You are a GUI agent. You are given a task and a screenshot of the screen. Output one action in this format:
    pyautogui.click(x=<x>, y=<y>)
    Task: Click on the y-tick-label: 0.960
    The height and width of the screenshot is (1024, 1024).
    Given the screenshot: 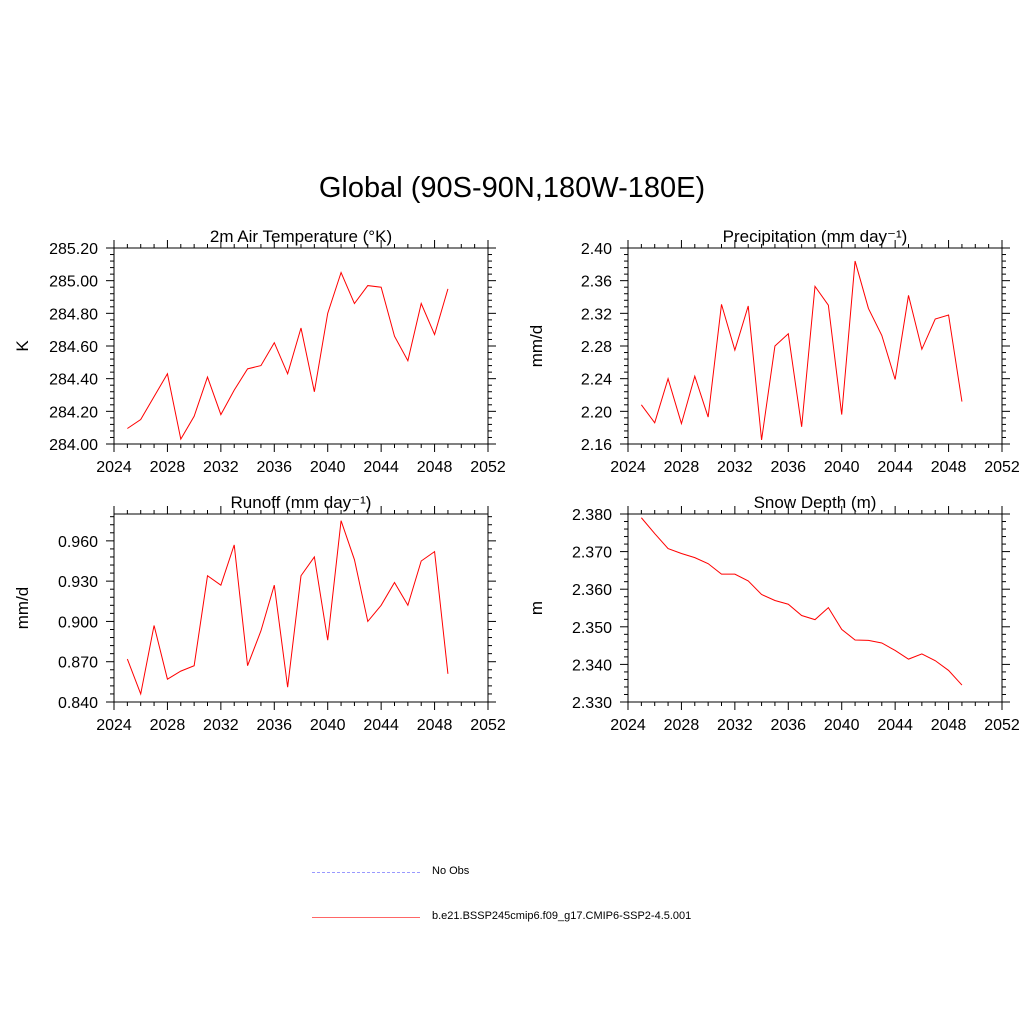 What is the action you would take?
    pyautogui.click(x=78, y=542)
    